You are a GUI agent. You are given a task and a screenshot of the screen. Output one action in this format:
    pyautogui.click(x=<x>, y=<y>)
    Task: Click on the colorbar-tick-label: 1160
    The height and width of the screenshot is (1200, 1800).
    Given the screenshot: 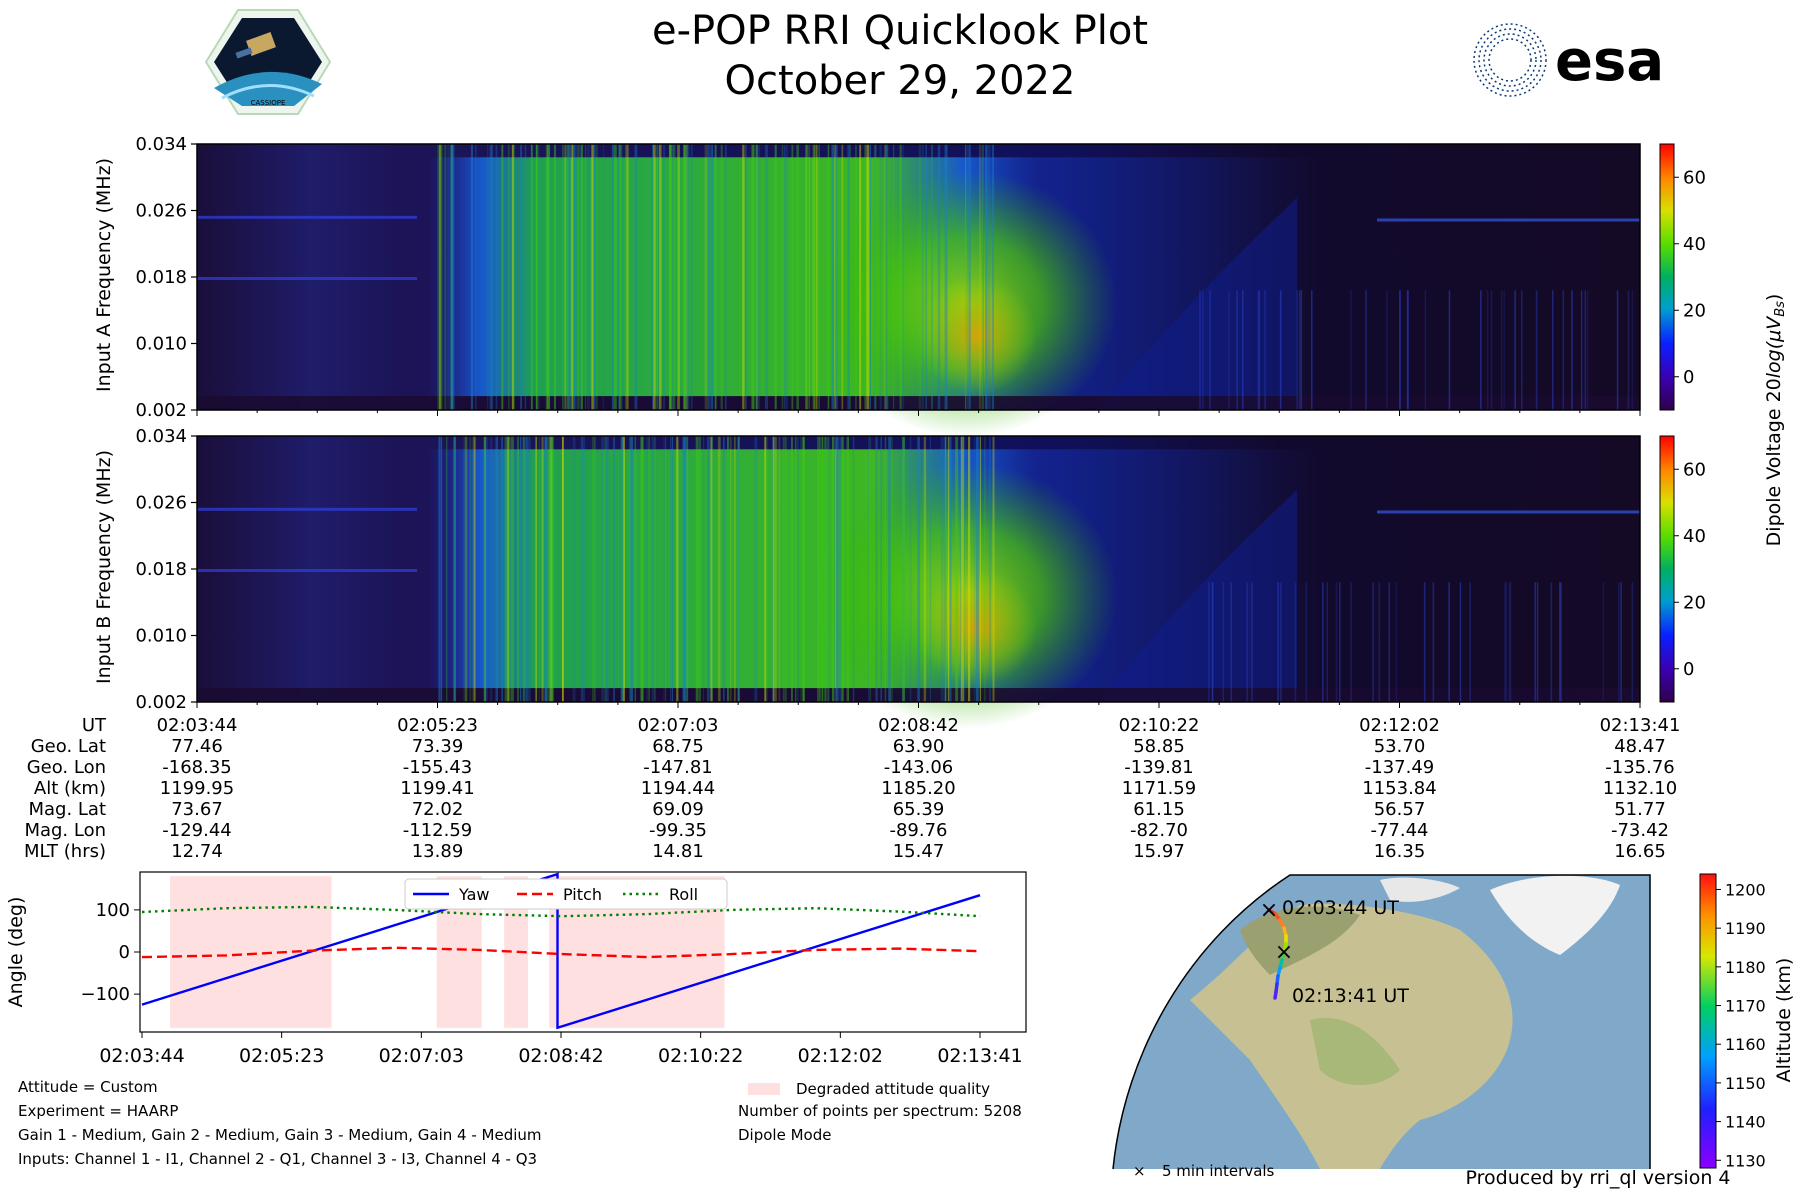 What is the action you would take?
    pyautogui.click(x=1745, y=1044)
    